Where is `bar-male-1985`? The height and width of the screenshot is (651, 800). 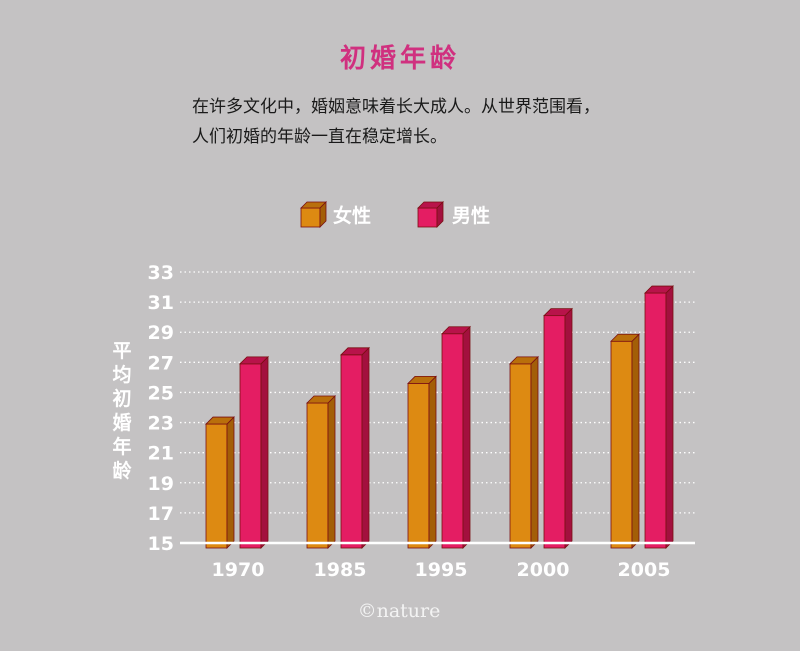 bar-male-1985 is located at coordinates (355, 447).